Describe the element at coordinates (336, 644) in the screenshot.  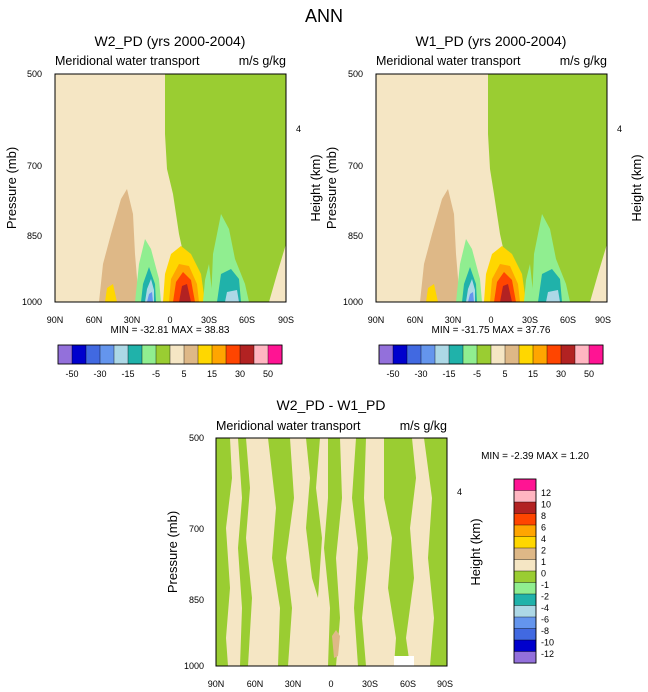
I see `diff-spot` at that location.